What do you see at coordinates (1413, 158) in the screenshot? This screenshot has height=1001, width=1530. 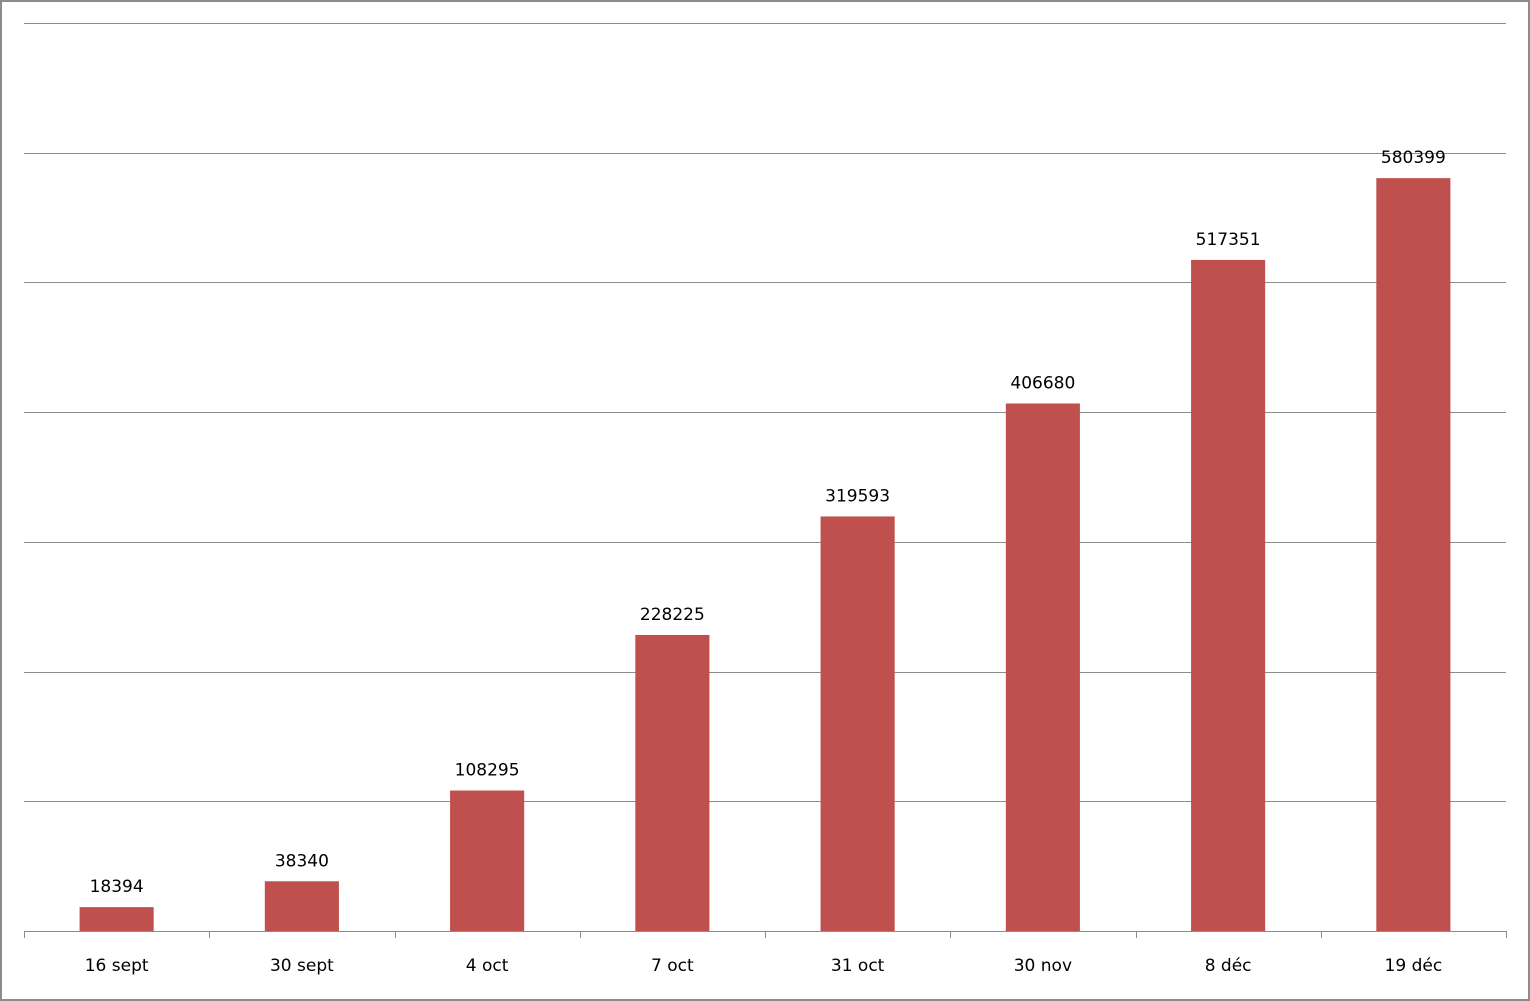 I see `data-label: 580399` at bounding box center [1413, 158].